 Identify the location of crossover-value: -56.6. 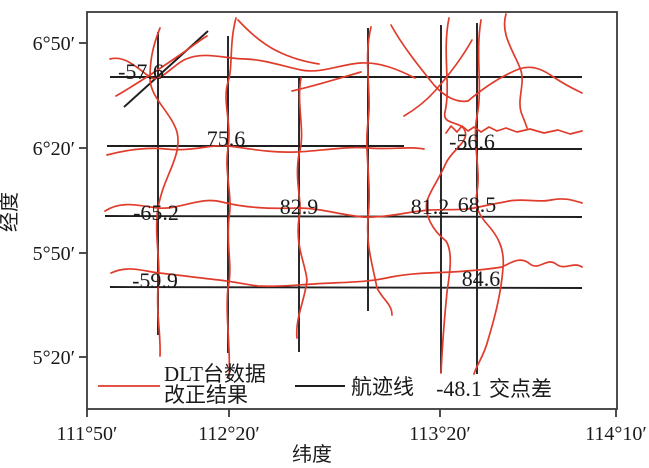
(472, 141).